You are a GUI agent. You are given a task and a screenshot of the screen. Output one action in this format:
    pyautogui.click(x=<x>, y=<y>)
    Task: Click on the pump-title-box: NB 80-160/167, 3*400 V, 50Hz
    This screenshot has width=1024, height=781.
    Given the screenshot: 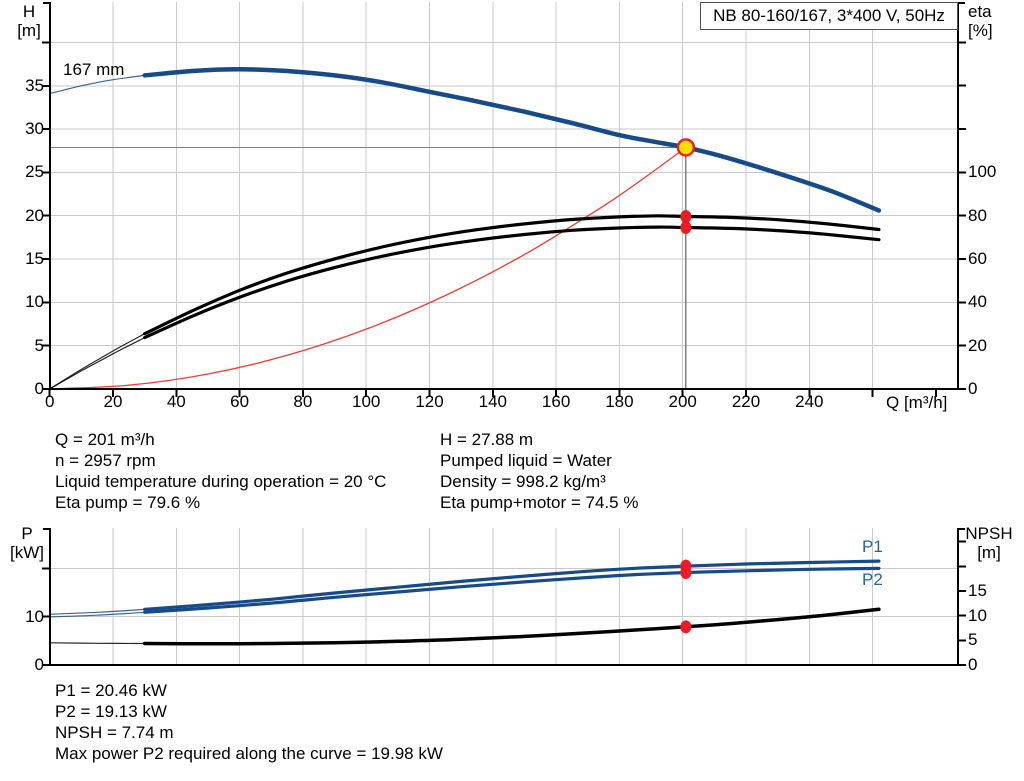 What is the action you would take?
    pyautogui.click(x=829, y=16)
    